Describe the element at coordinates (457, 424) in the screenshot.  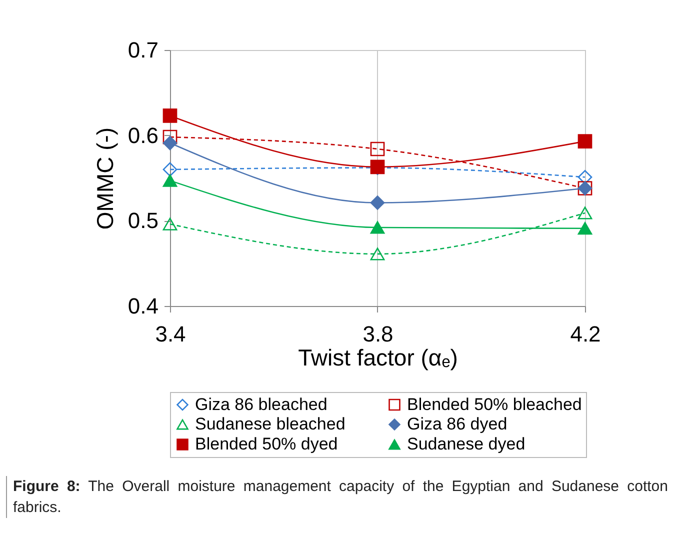
I see `legend-label: Giza 86 dyed` at that location.